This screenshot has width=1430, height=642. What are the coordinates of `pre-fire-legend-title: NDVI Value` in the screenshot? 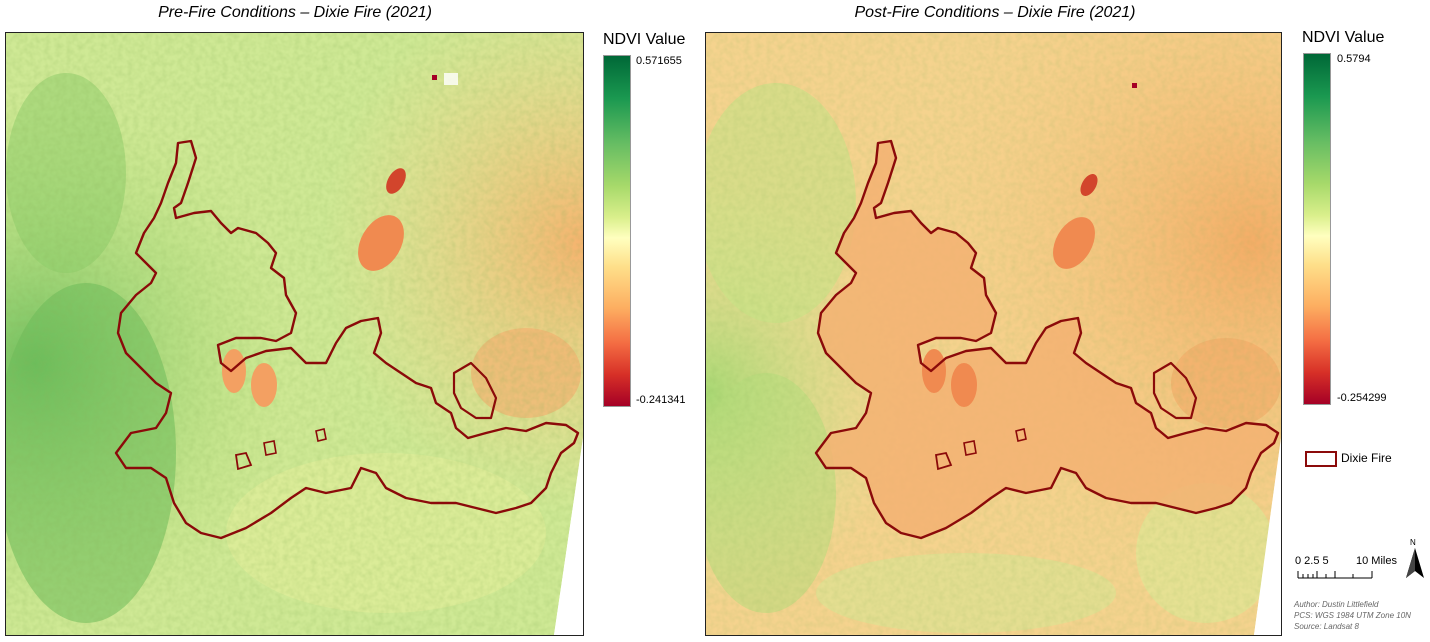 It's located at (644, 39).